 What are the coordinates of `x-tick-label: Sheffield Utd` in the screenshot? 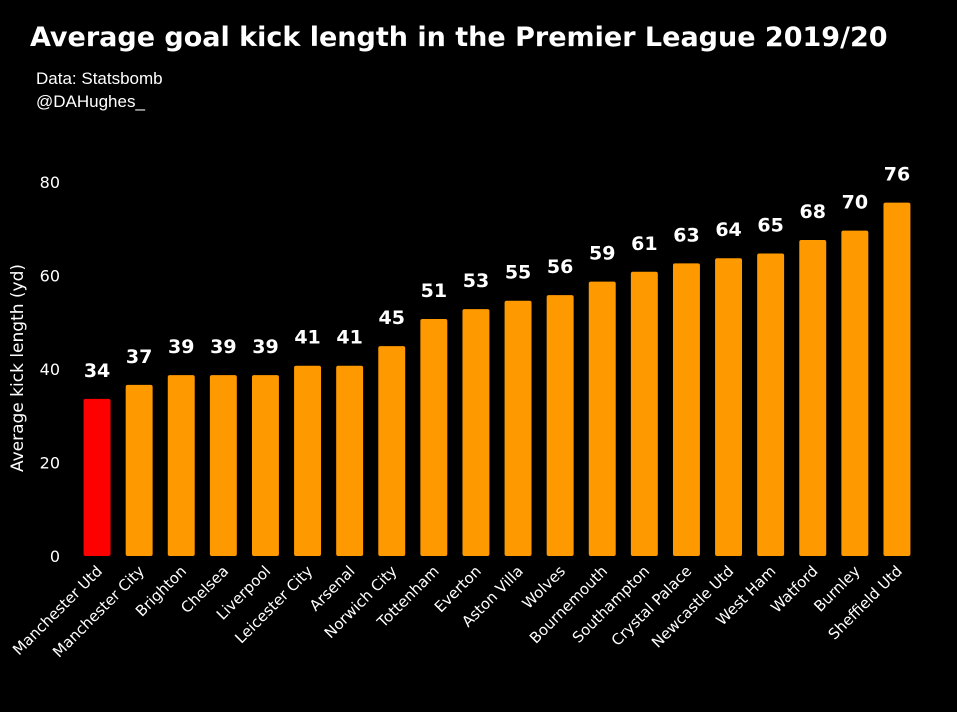 It's located at (865, 602).